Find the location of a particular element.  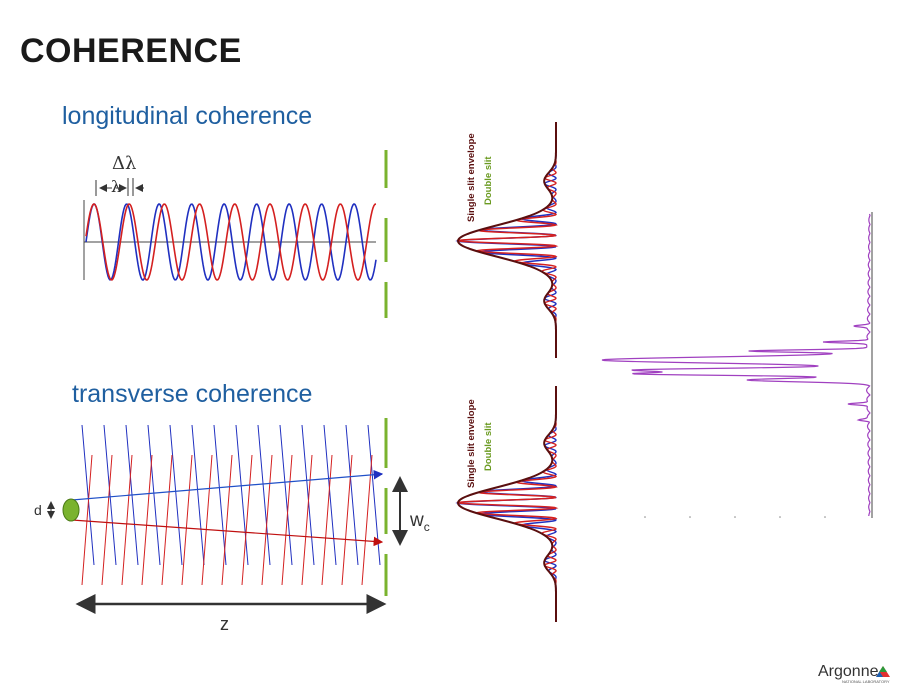

axis-dots is located at coordinates (735, 517).